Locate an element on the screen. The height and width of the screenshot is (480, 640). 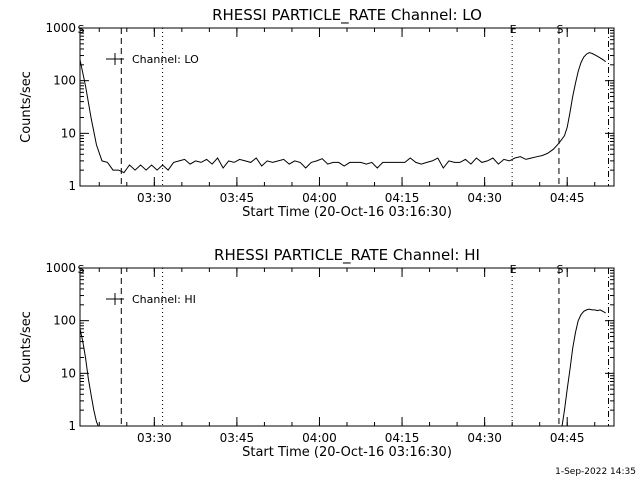
footer-stamp: 1-Sep-2022 14:35 is located at coordinates (595, 472).